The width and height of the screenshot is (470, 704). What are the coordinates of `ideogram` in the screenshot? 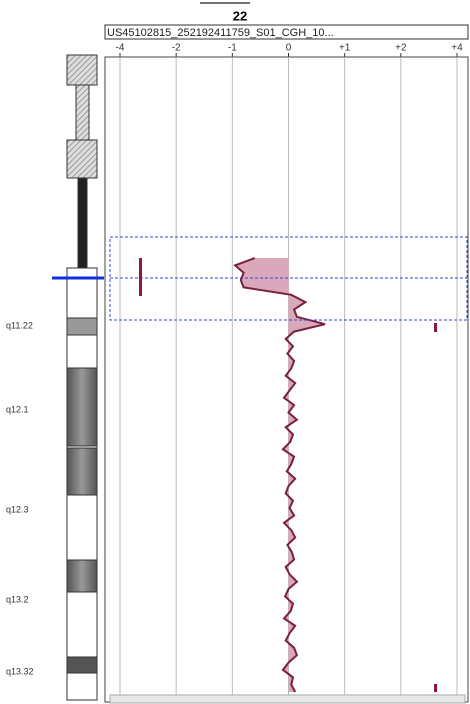 It's located at (82, 377).